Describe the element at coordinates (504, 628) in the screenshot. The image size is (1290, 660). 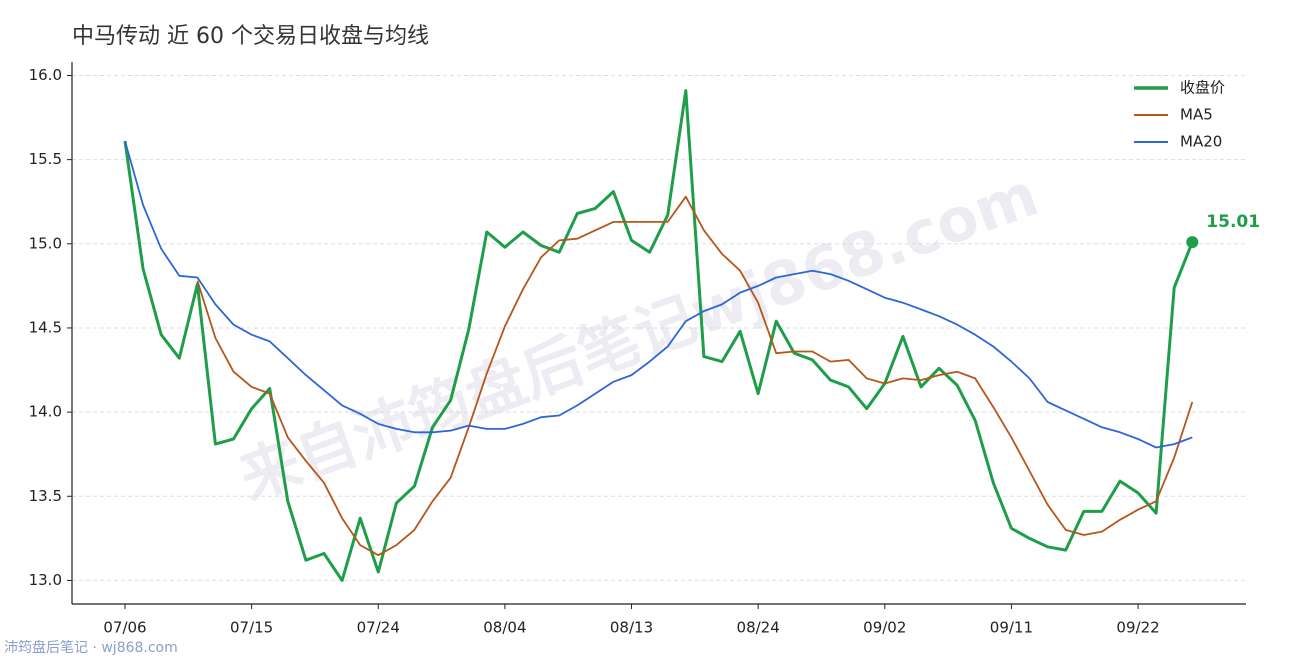
I see `x-tick-label: 08/04` at that location.